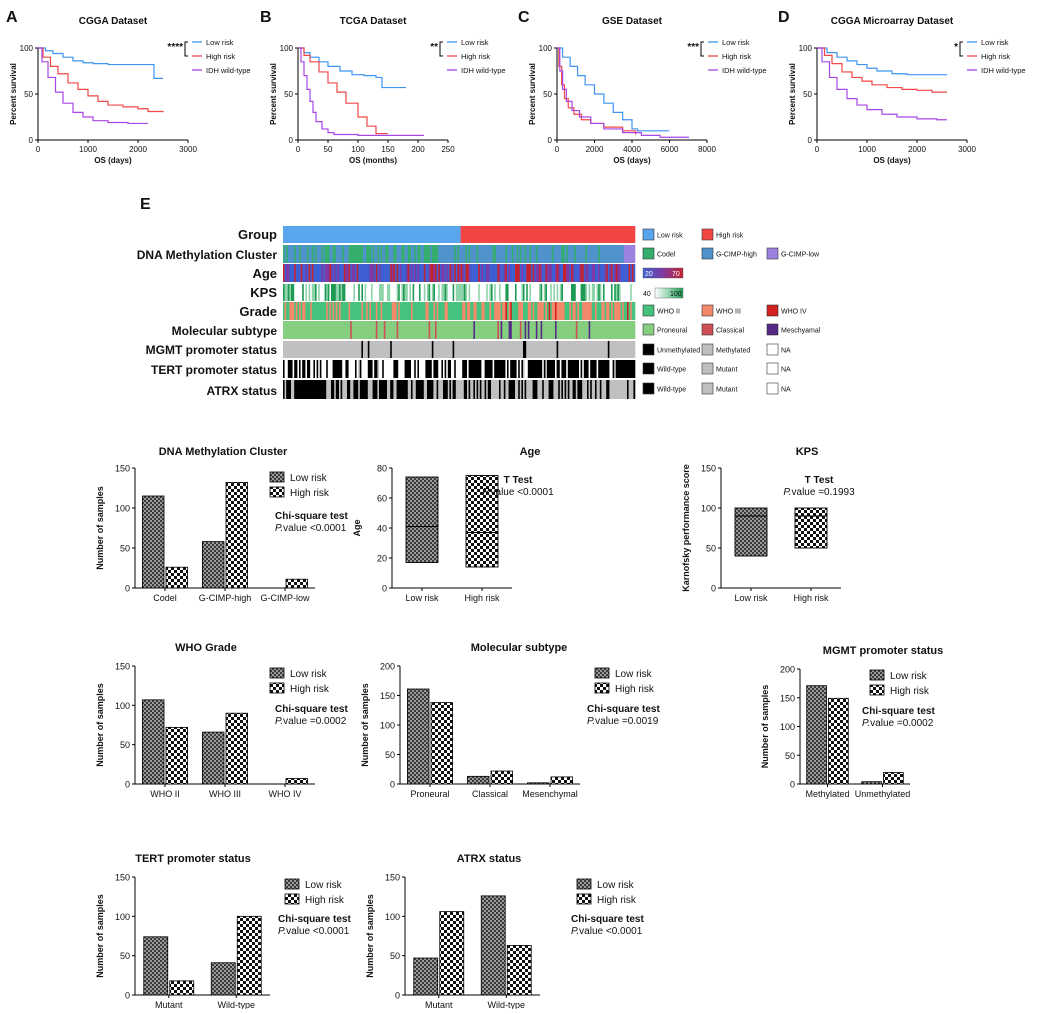  What do you see at coordinates (387, 667) in the screenshot?
I see `y-tick-label: 200` at bounding box center [387, 667].